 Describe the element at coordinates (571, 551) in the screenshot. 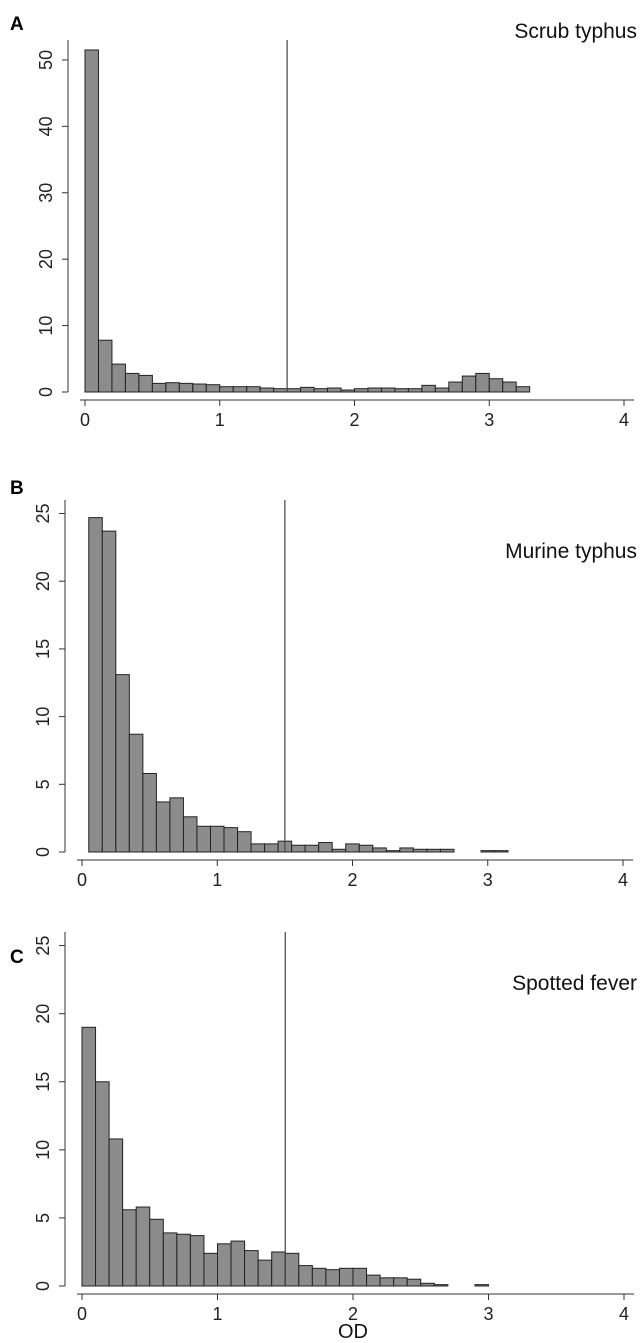

I see `series-label: Murine typhus` at that location.